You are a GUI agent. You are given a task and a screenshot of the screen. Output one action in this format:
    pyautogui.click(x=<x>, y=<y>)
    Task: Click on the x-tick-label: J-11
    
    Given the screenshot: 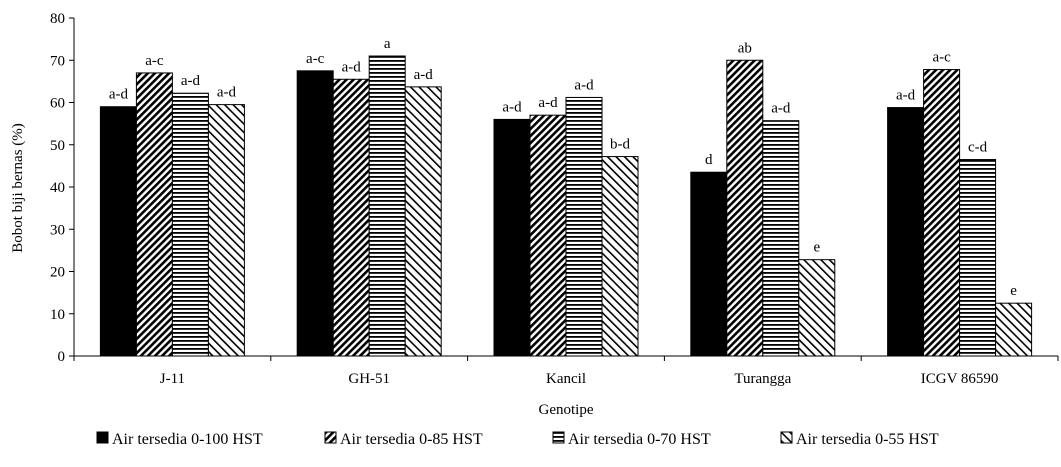 What is the action you would take?
    pyautogui.click(x=172, y=379)
    